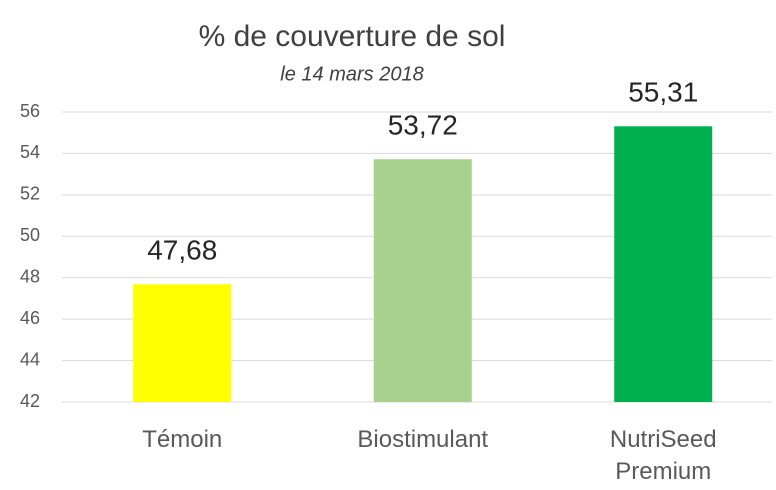 This screenshot has height=490, width=776. I want to click on x-tick-label-box: Témoin, so click(182, 439).